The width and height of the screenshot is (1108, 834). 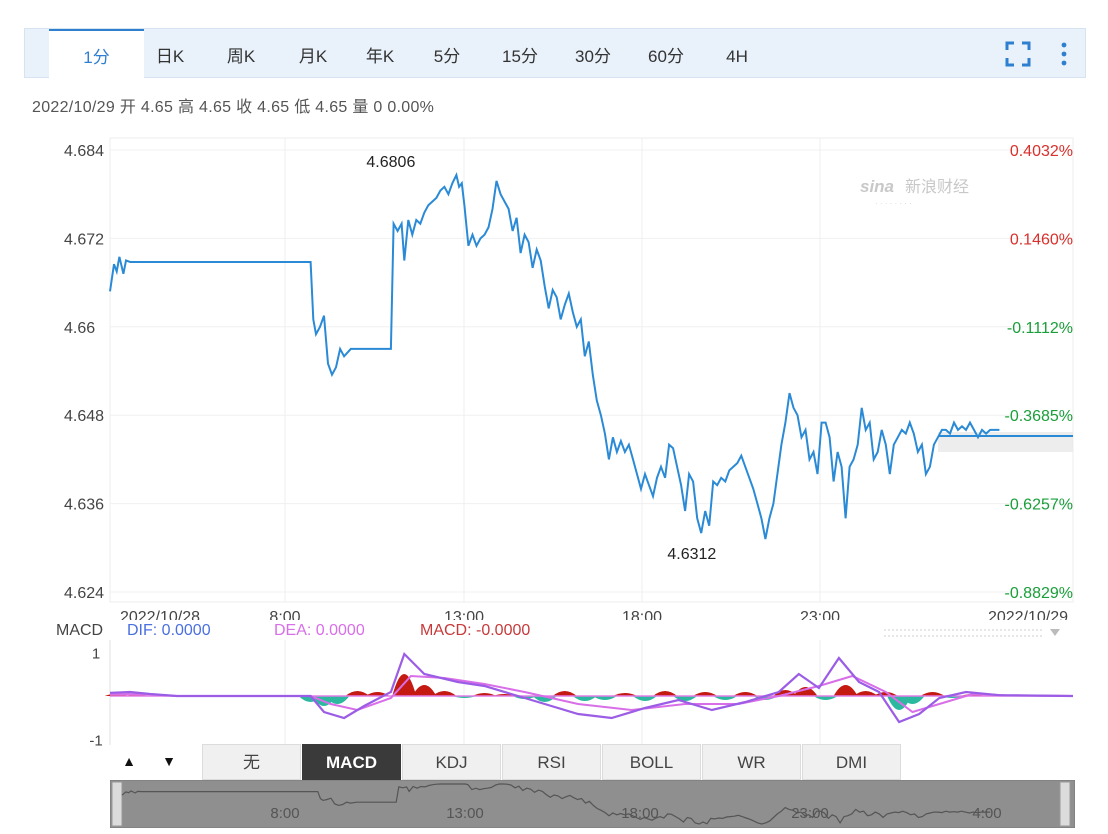 What do you see at coordinates (1055, 632) in the screenshot?
I see `chevron-down-icon` at bounding box center [1055, 632].